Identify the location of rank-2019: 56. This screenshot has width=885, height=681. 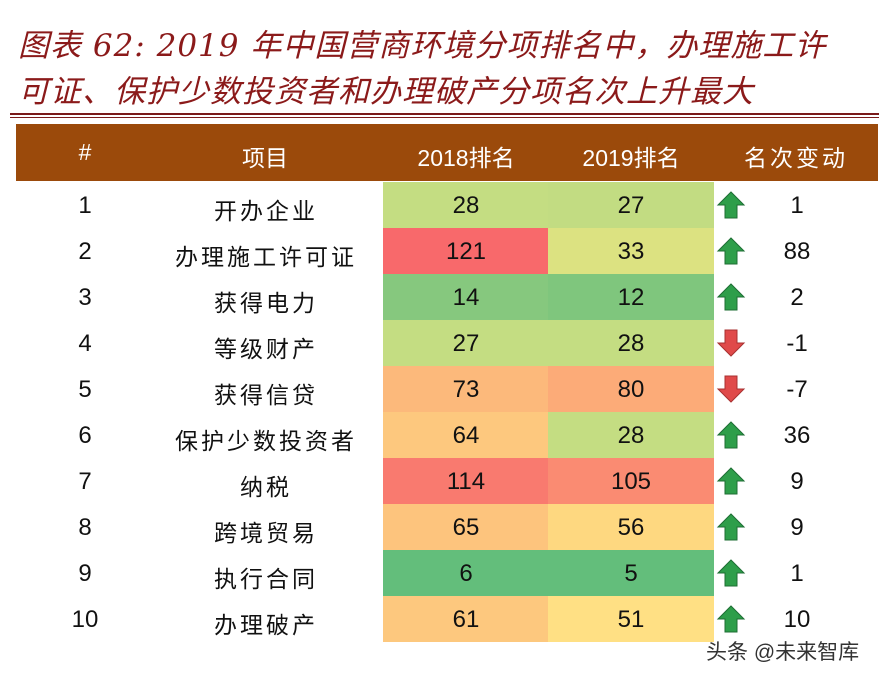
(631, 527).